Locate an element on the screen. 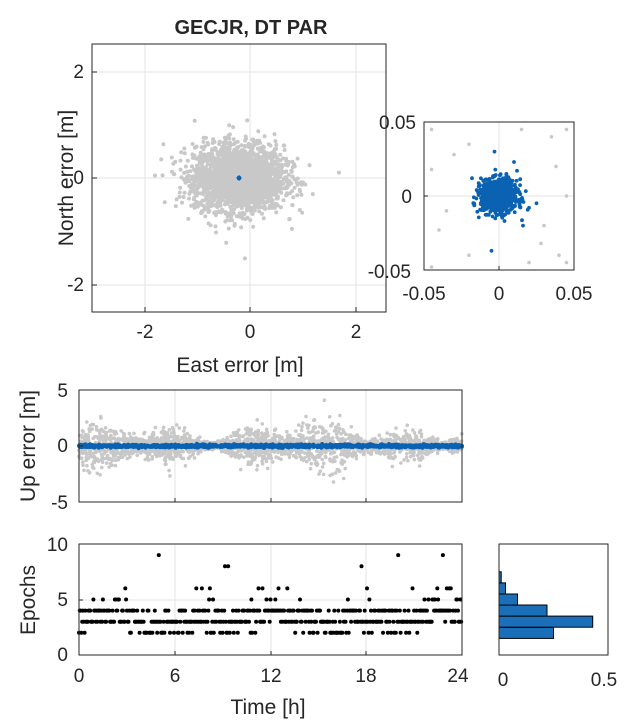 The width and height of the screenshot is (629, 721). zoom-y-tick-label: 0 is located at coordinates (406, 197).